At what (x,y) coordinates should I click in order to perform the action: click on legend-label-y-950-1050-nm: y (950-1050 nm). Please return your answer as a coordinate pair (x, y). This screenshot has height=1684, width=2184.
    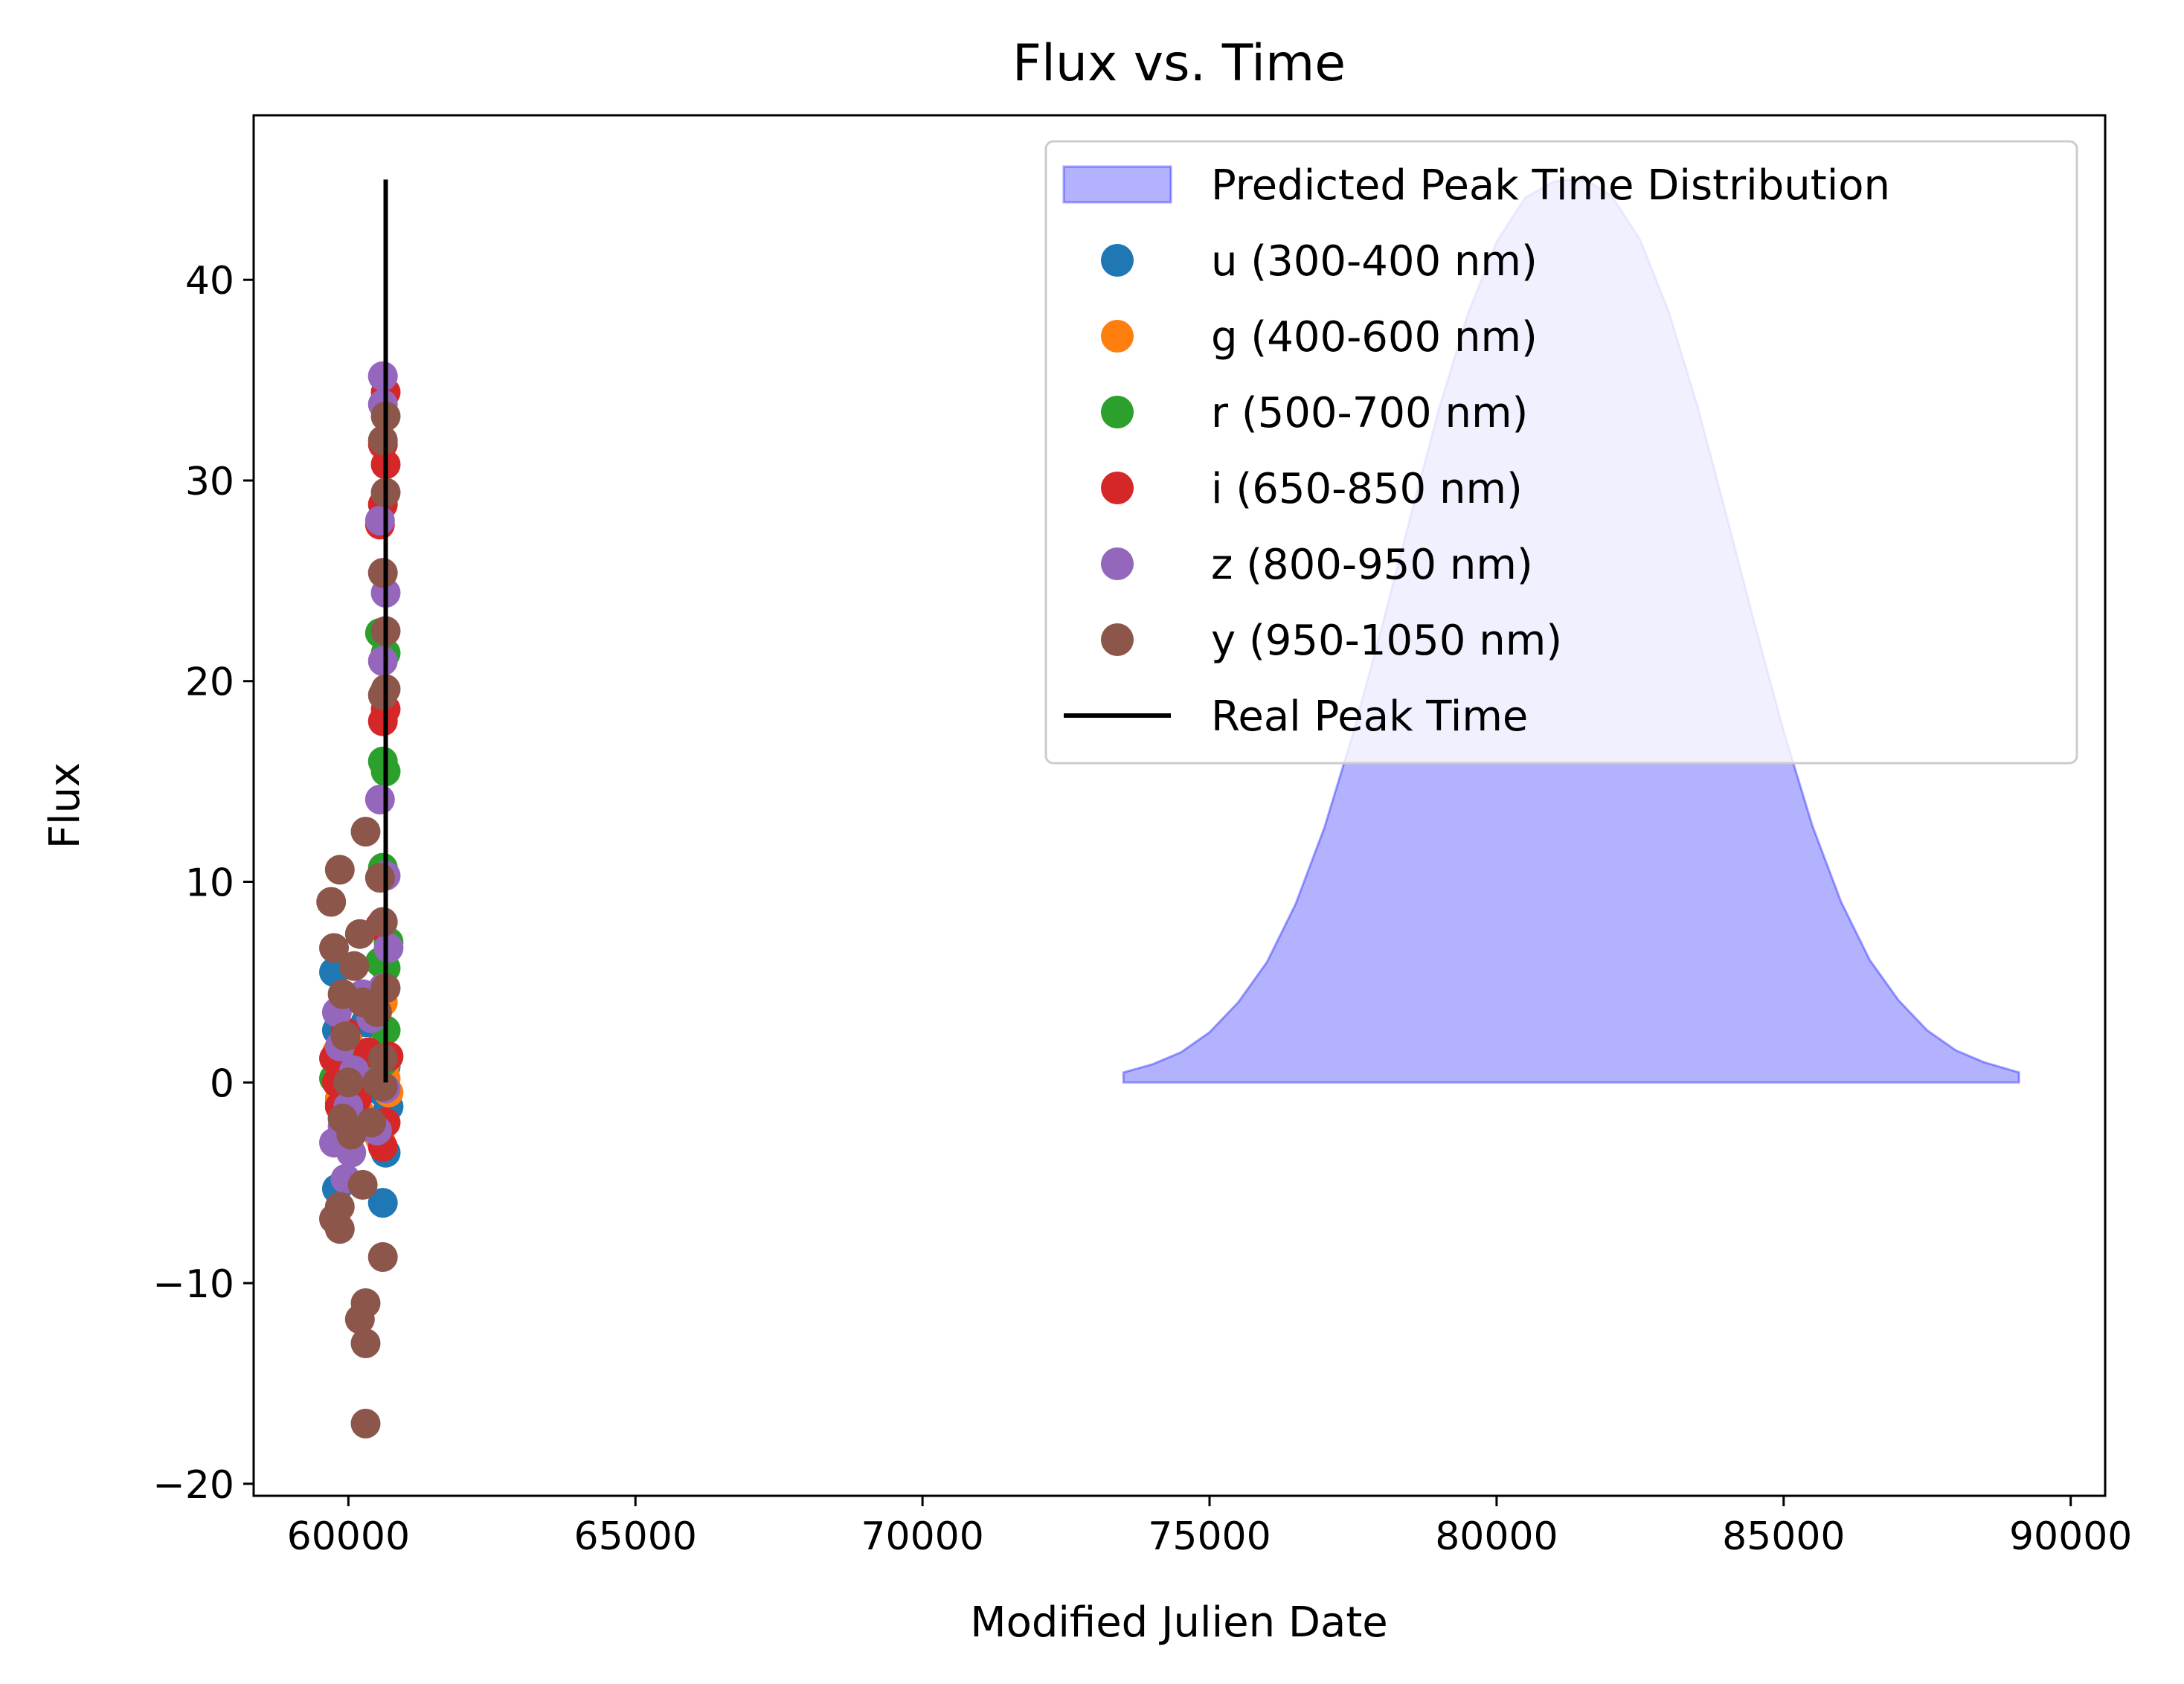
    Looking at the image, I should click on (1386, 641).